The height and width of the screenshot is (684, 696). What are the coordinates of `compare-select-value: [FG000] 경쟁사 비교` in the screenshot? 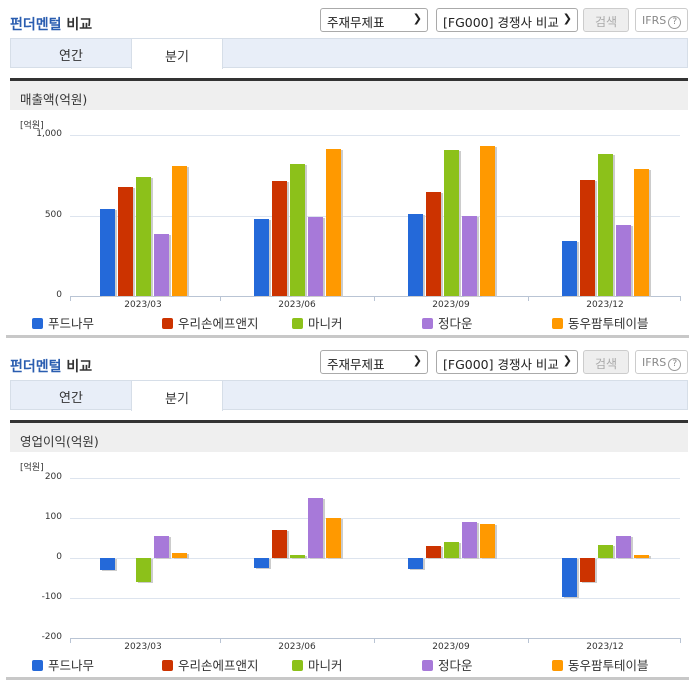 It's located at (501, 364).